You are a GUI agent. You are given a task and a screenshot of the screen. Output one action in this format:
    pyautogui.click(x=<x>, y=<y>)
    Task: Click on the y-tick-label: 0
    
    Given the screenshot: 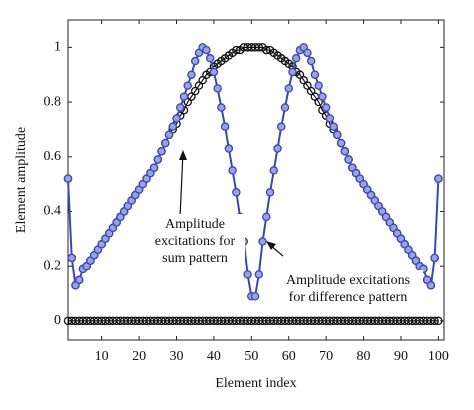 What is the action you would take?
    pyautogui.click(x=57, y=320)
    